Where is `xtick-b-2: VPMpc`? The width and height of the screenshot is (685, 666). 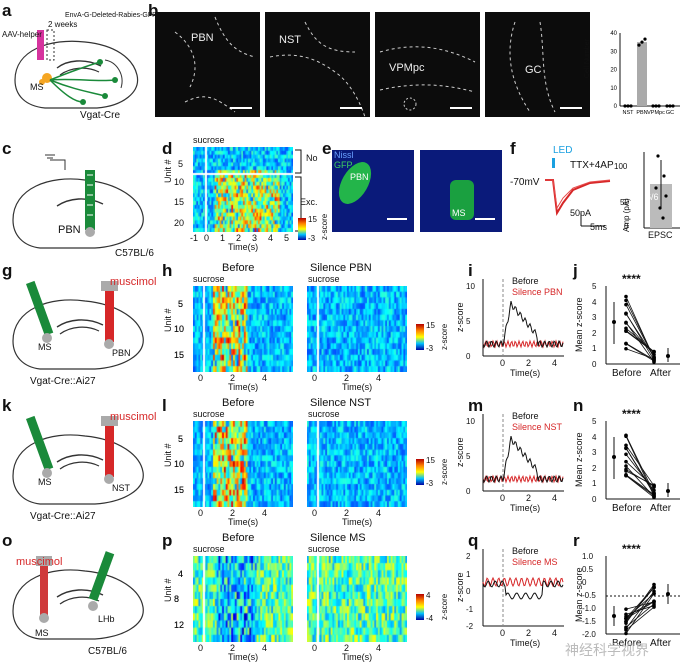 xtick-b-2: VPMpc is located at coordinates (656, 113).